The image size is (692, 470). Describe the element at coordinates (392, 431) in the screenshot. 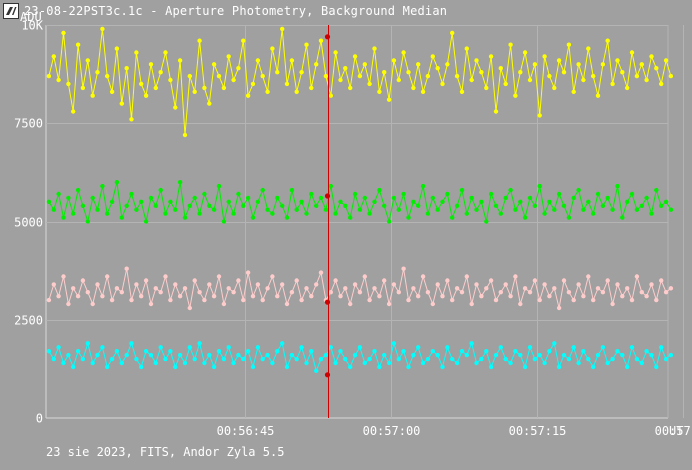

I see `x-tick-label: 00:57:00` at that location.